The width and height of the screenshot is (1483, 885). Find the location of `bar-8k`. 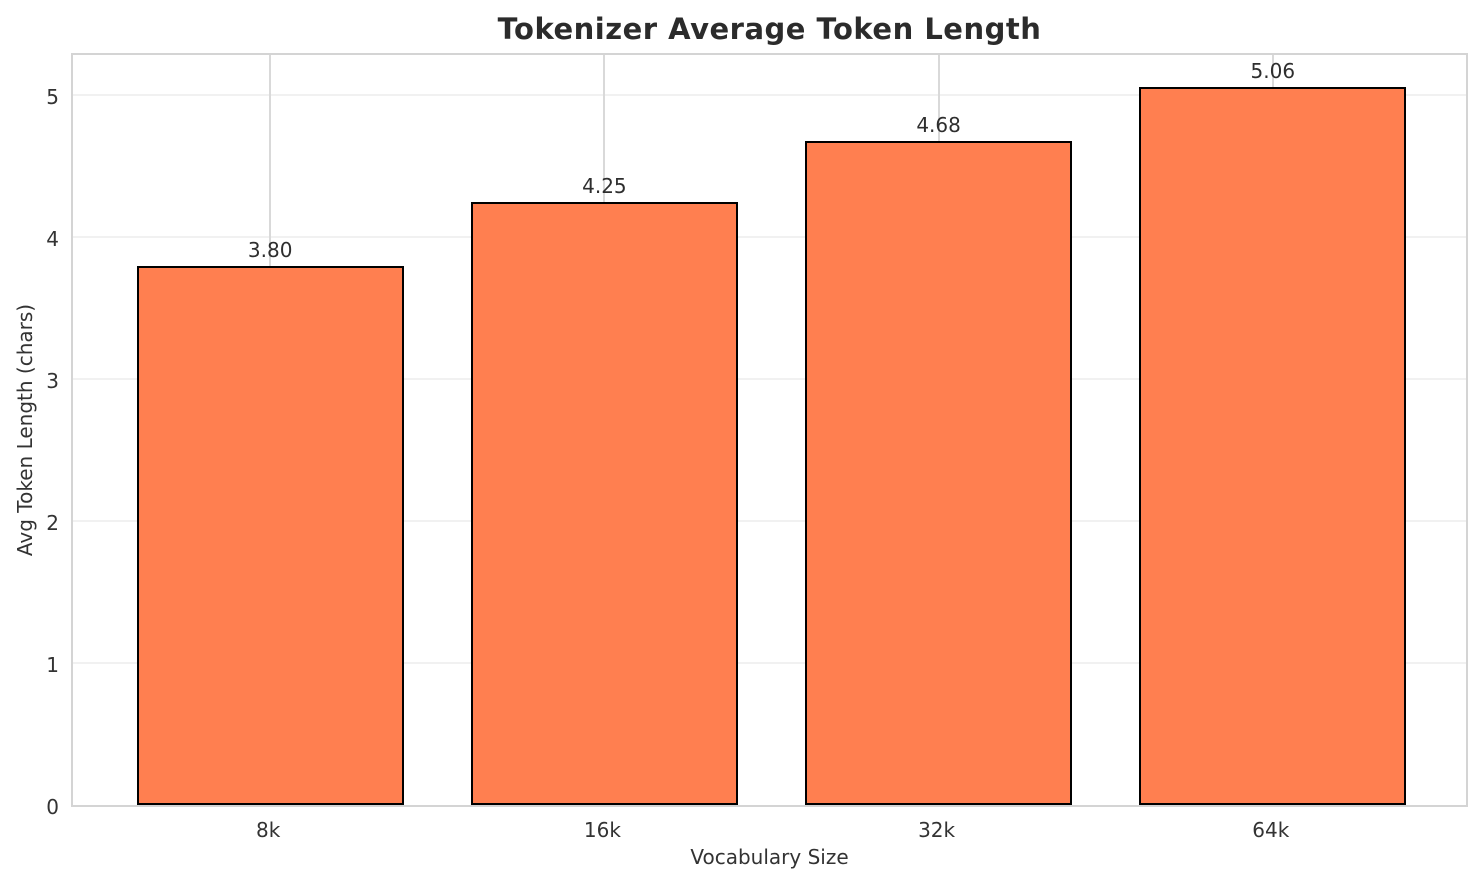

bar-8k is located at coordinates (270, 535).